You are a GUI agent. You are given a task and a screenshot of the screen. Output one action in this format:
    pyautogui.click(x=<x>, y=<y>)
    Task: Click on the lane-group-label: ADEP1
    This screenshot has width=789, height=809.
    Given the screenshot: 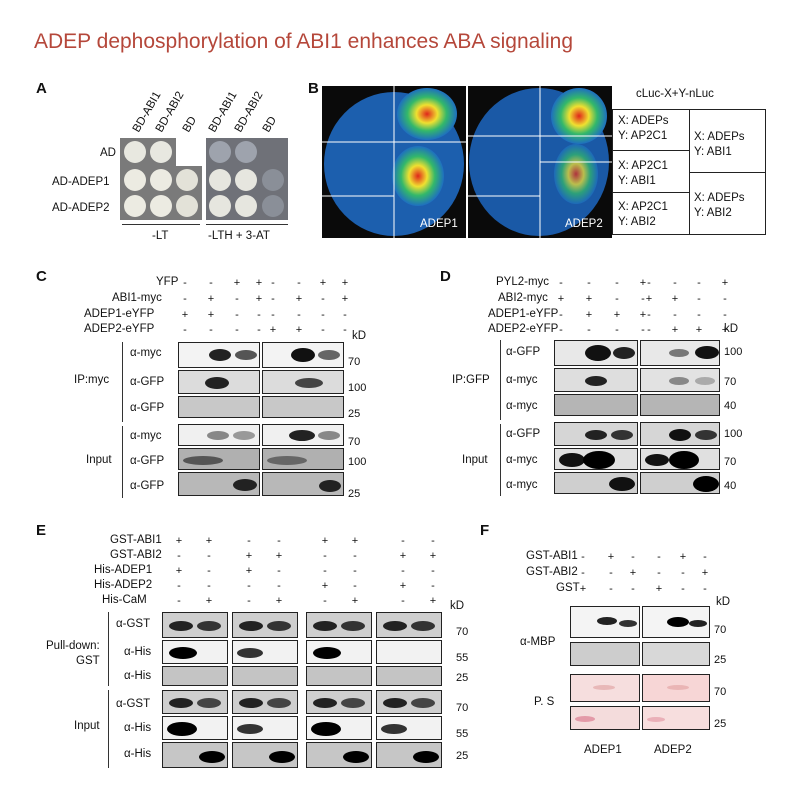 What is the action you would take?
    pyautogui.click(x=603, y=750)
    